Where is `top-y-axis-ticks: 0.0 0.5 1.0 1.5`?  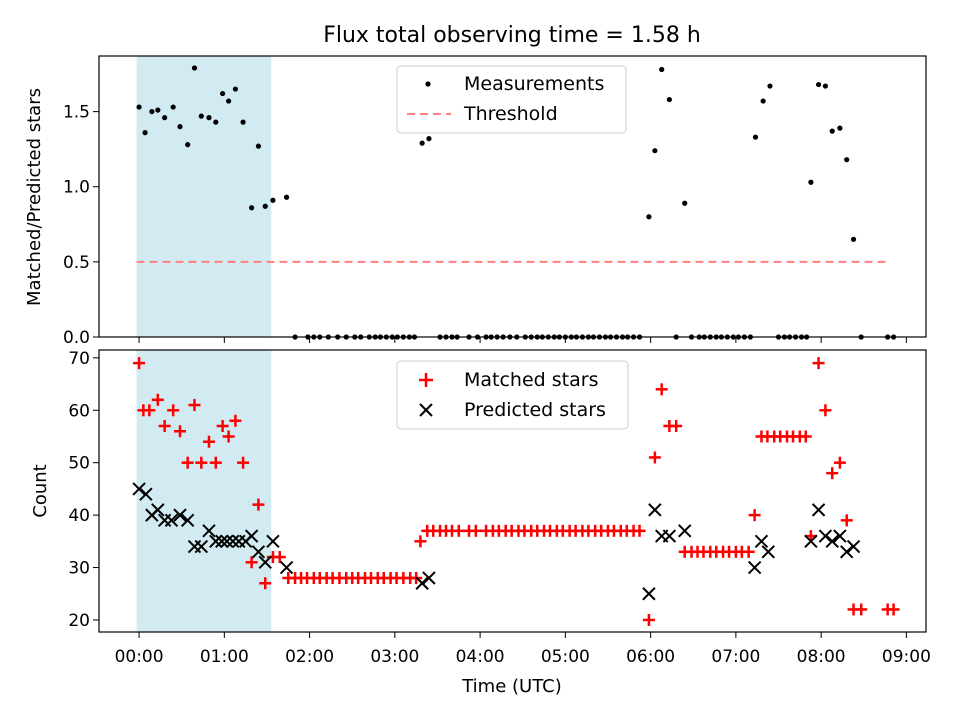 top-y-axis-ticks: 0.0 0.5 1.0 1.5 is located at coordinates (81, 225).